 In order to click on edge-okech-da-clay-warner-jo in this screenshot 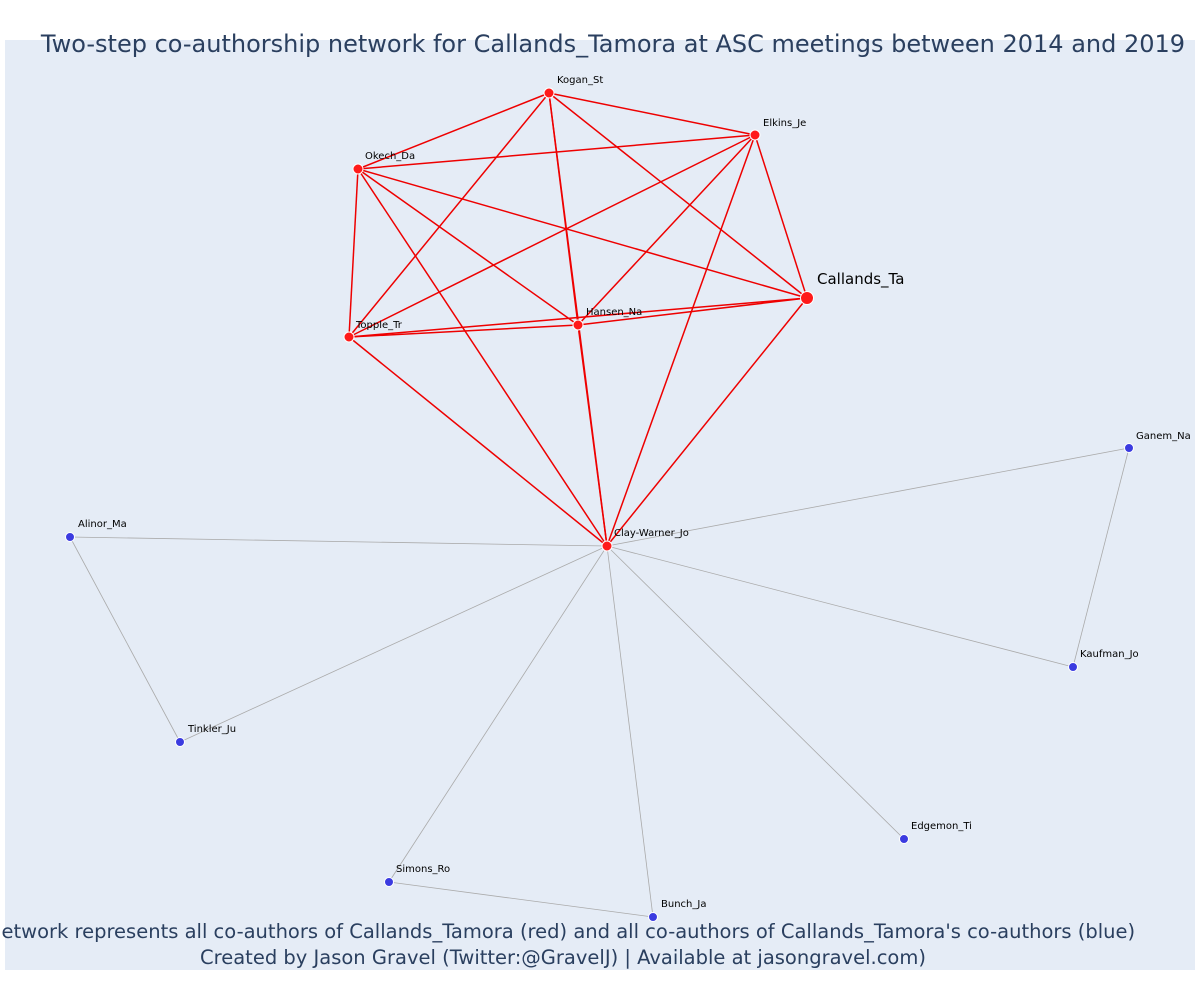, I will do `click(482, 357)`.